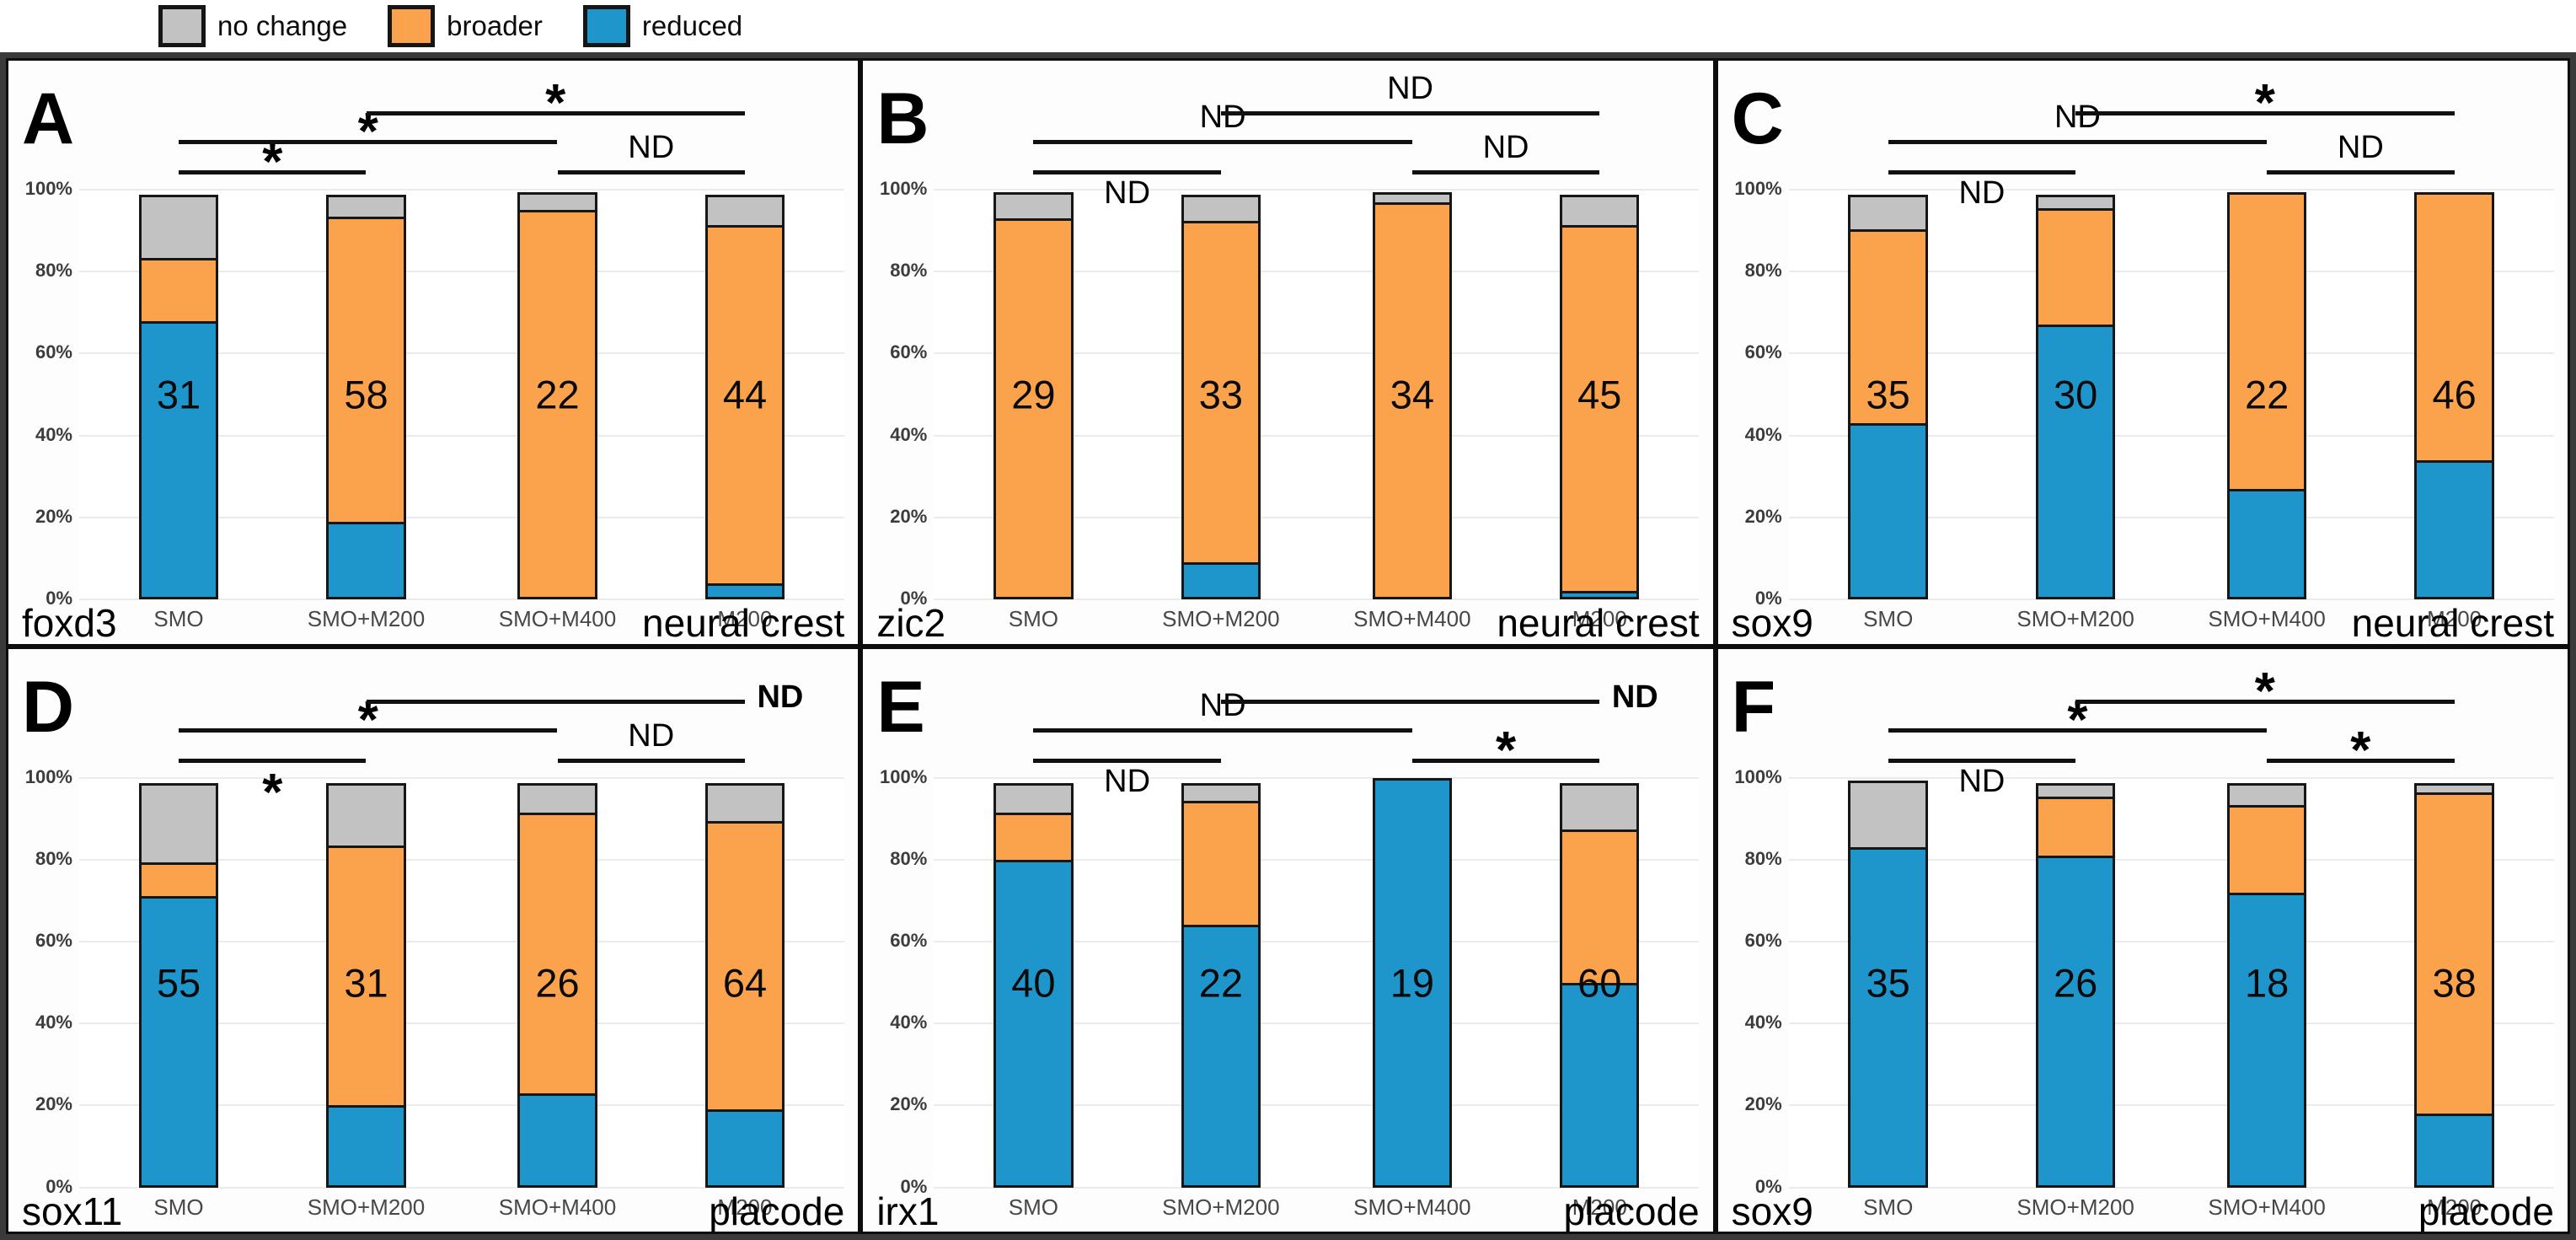 The image size is (2576, 1240). I want to click on sig-bracket-label: *, so click(368, 719).